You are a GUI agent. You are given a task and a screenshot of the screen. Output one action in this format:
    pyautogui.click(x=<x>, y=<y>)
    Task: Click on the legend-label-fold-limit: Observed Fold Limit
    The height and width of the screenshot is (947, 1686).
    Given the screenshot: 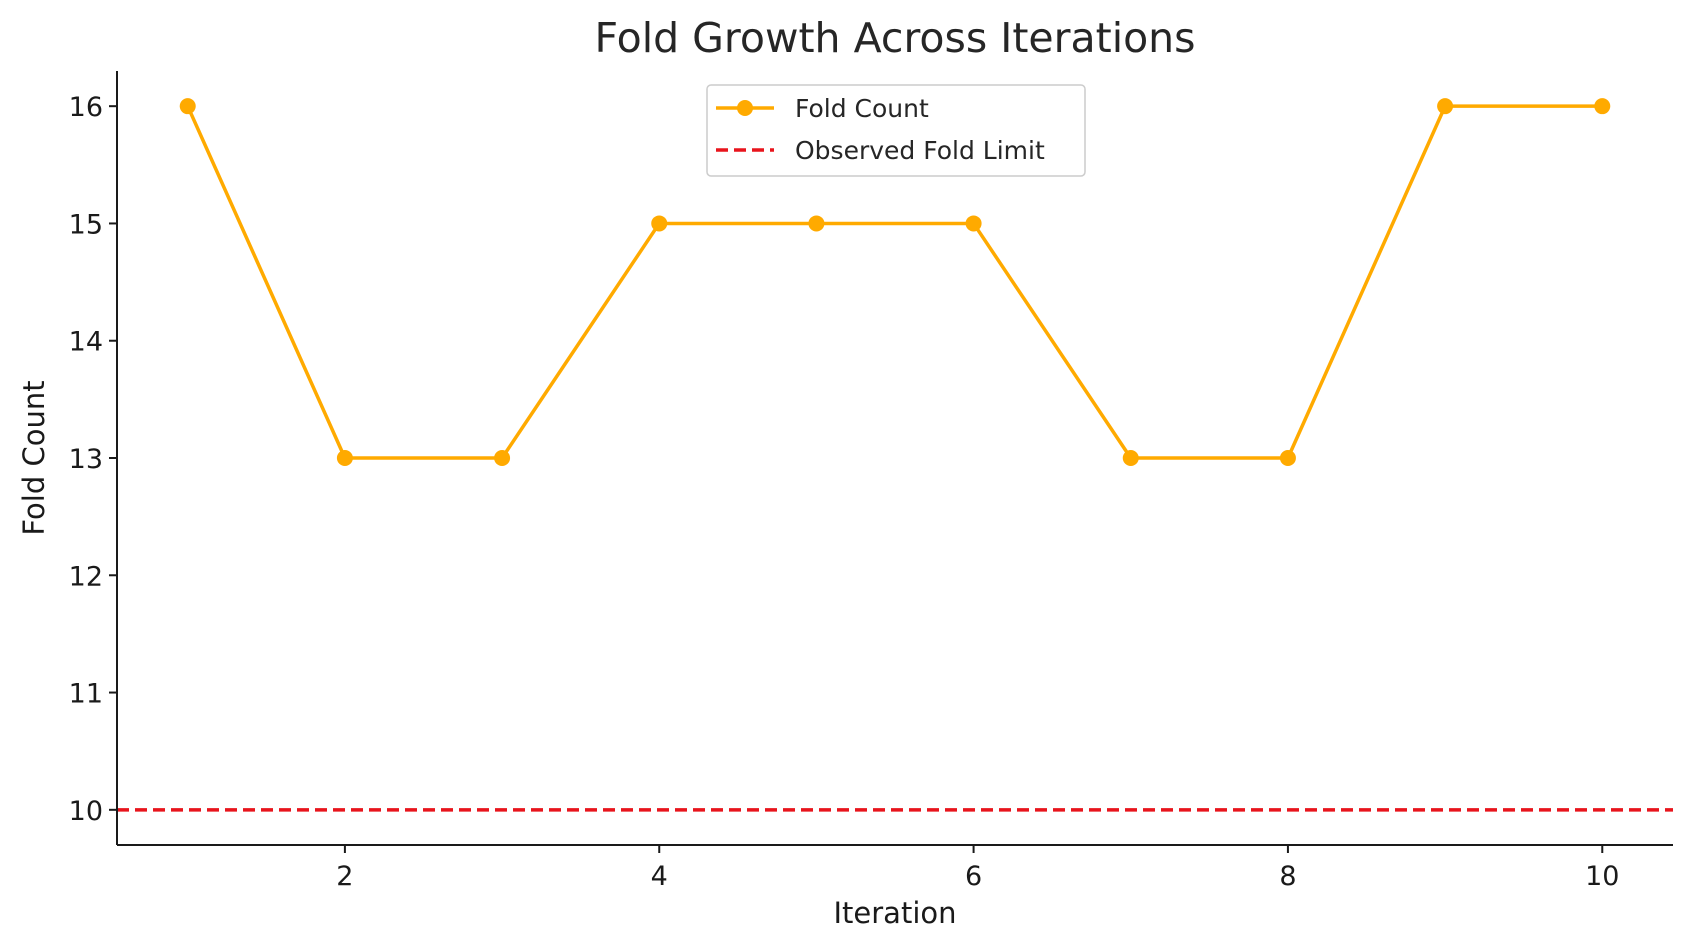 What is the action you would take?
    pyautogui.click(x=920, y=150)
    